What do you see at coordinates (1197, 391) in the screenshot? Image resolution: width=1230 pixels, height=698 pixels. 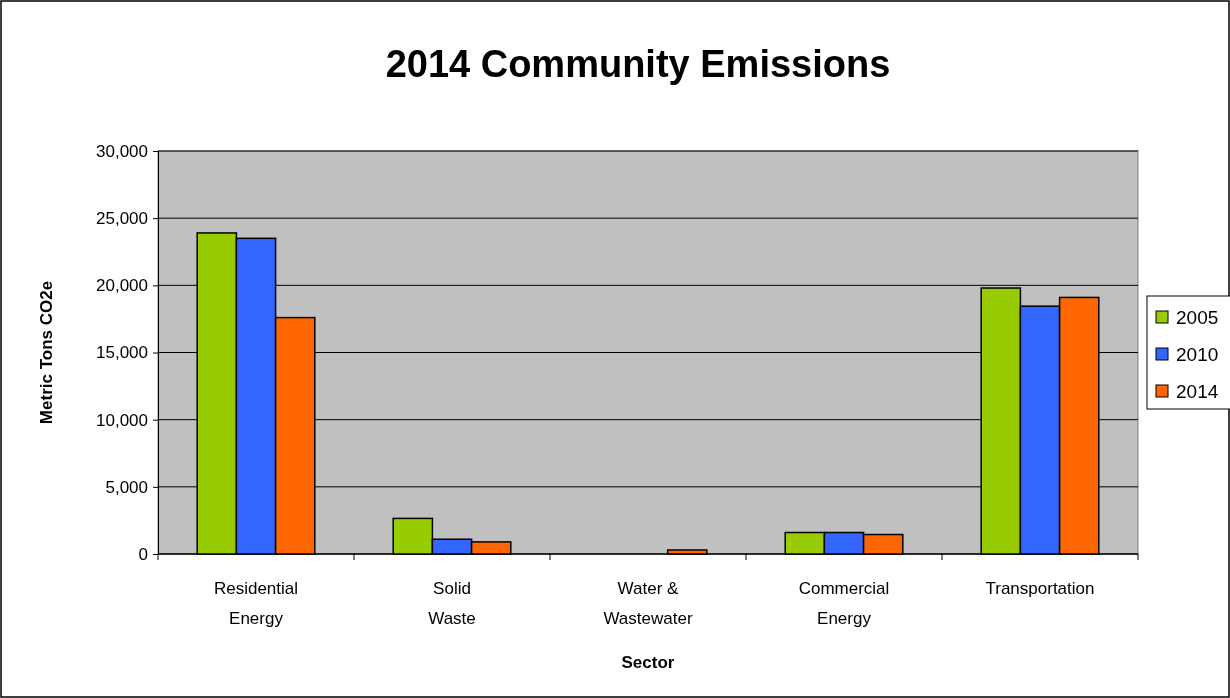 I see `legend-label: 2014` at bounding box center [1197, 391].